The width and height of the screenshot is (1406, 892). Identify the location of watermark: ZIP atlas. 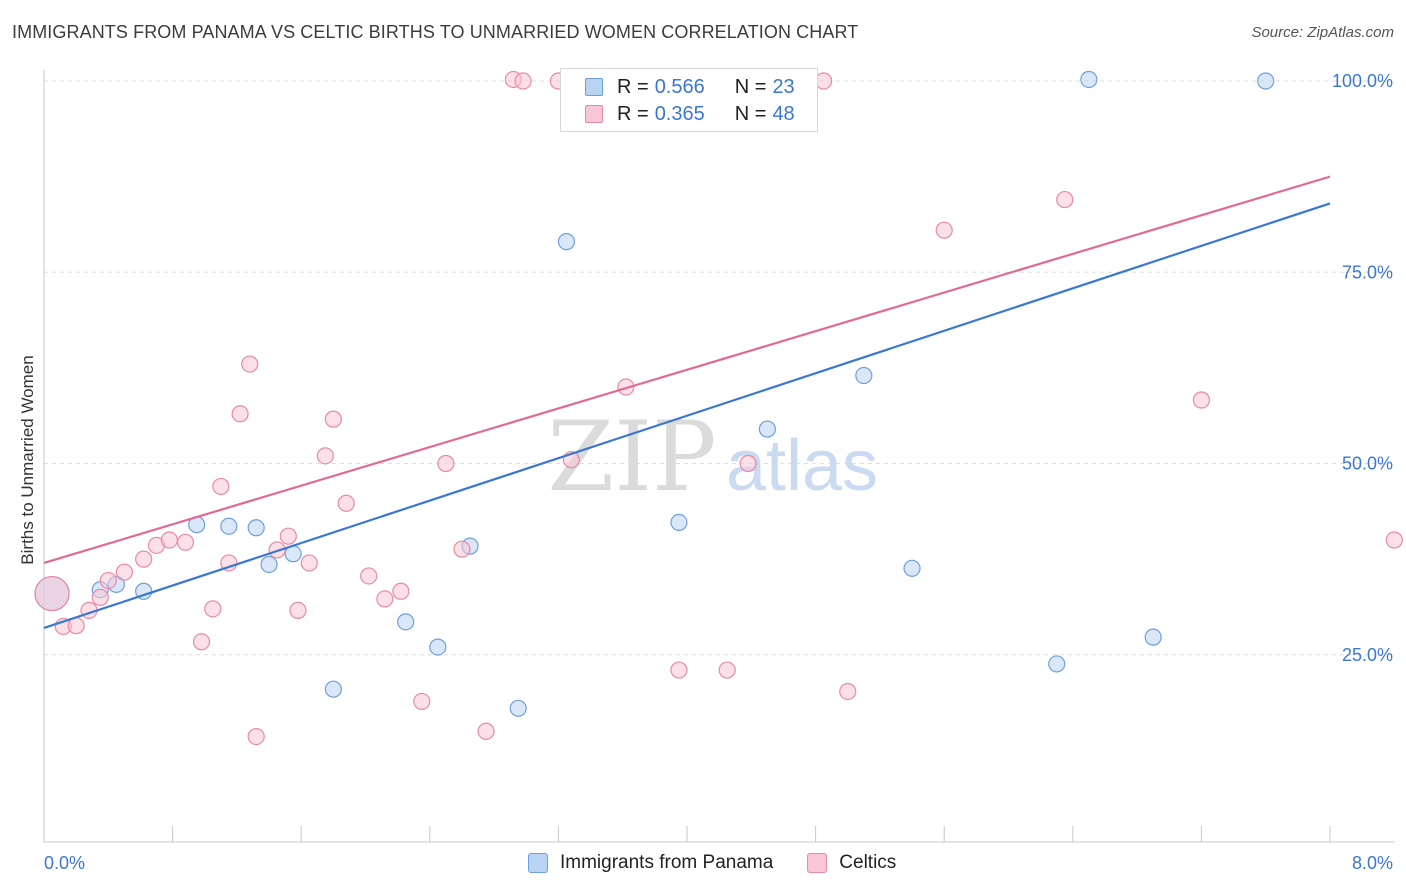
(712, 457).